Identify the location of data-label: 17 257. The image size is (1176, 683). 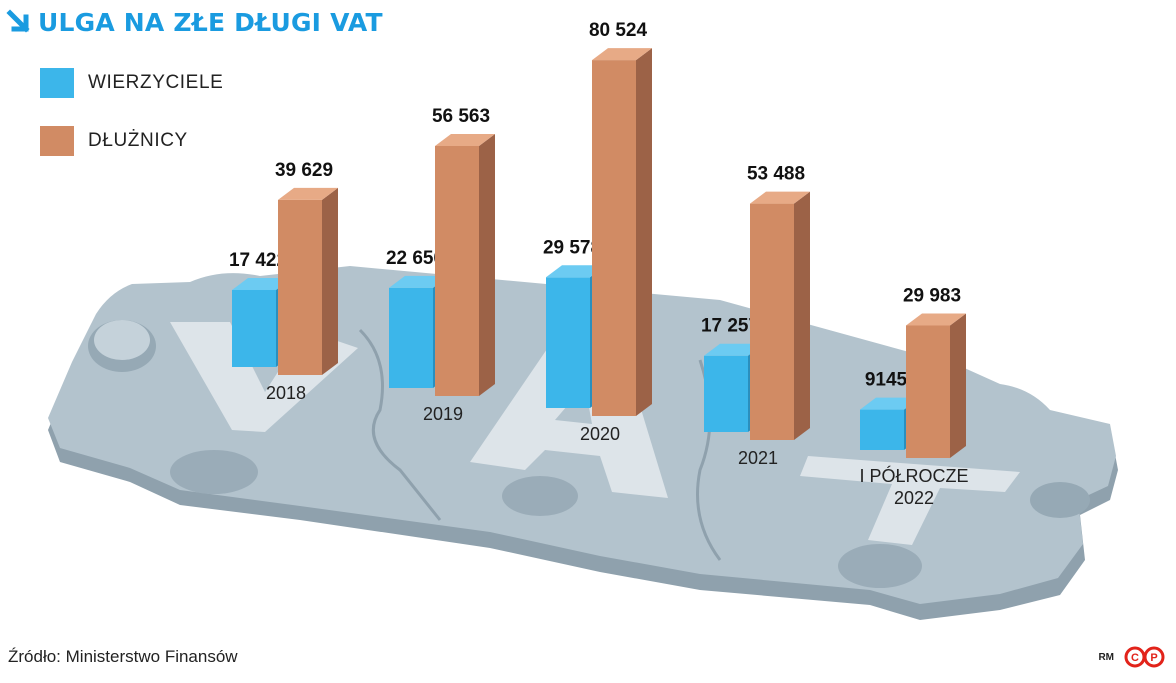
(730, 326).